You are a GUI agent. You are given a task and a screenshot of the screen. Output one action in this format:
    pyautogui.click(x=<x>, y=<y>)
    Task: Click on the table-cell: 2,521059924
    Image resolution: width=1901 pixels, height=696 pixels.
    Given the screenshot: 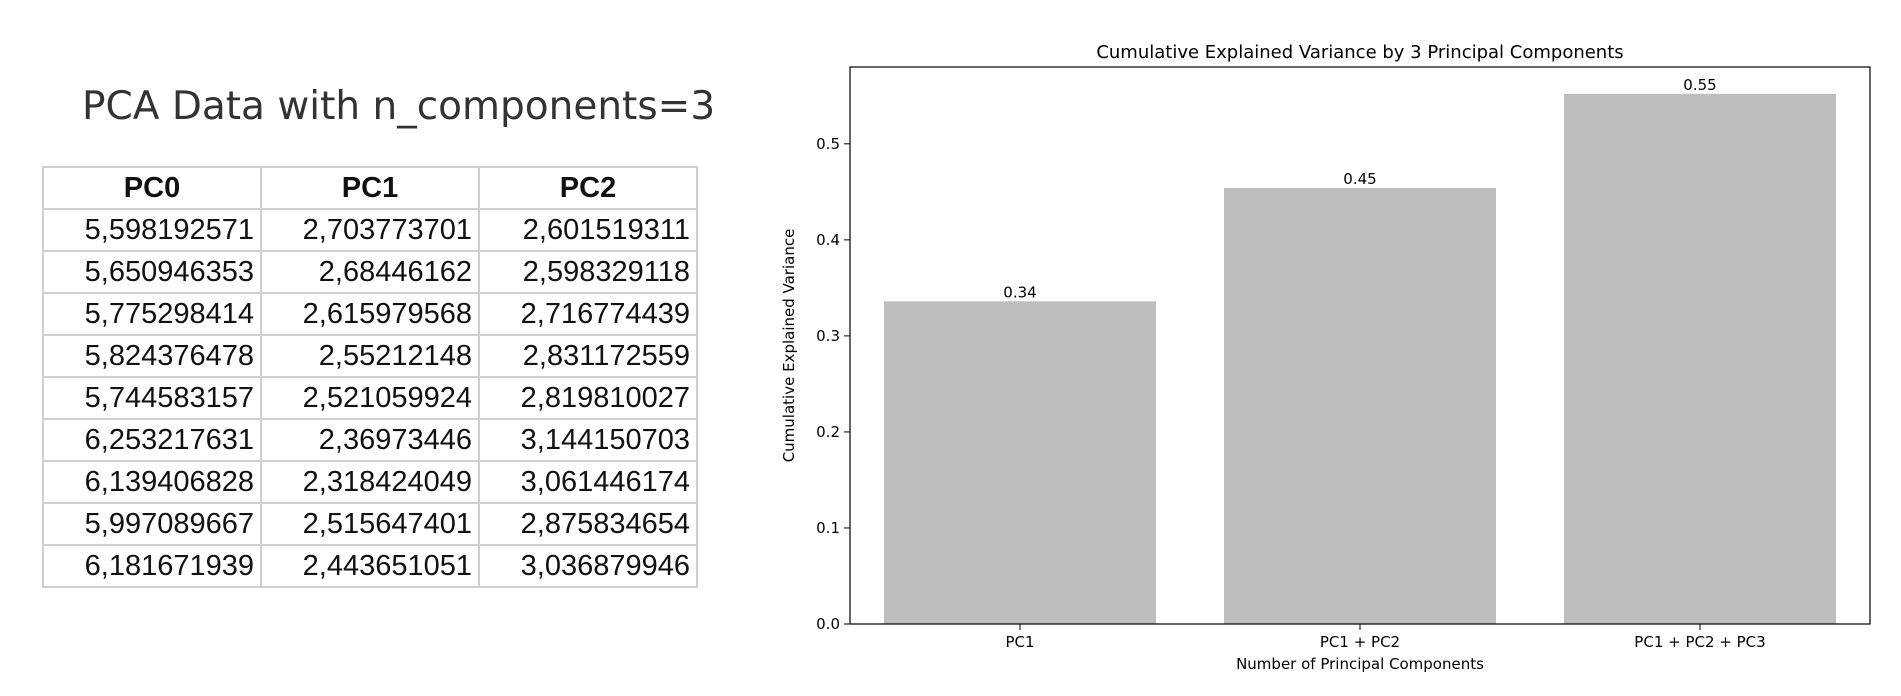 What is the action you would take?
    pyautogui.click(x=370, y=398)
    